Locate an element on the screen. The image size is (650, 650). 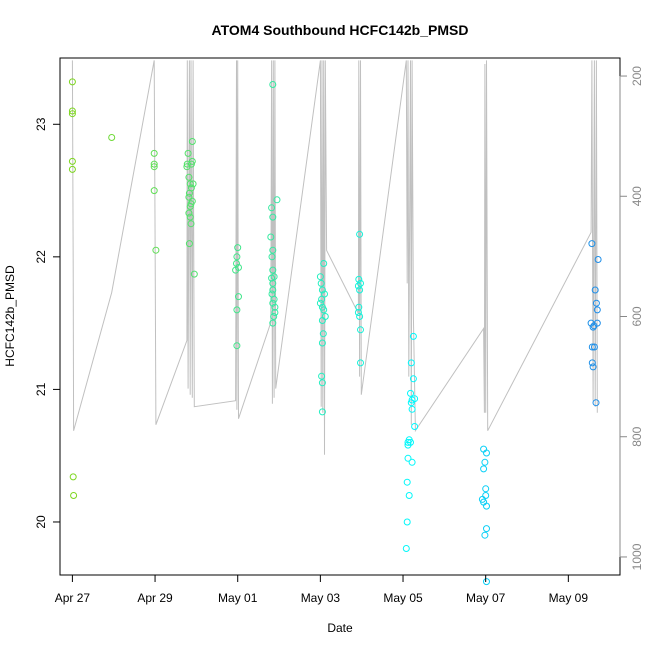
x-tick-label: May 09 is located at coordinates (569, 598).